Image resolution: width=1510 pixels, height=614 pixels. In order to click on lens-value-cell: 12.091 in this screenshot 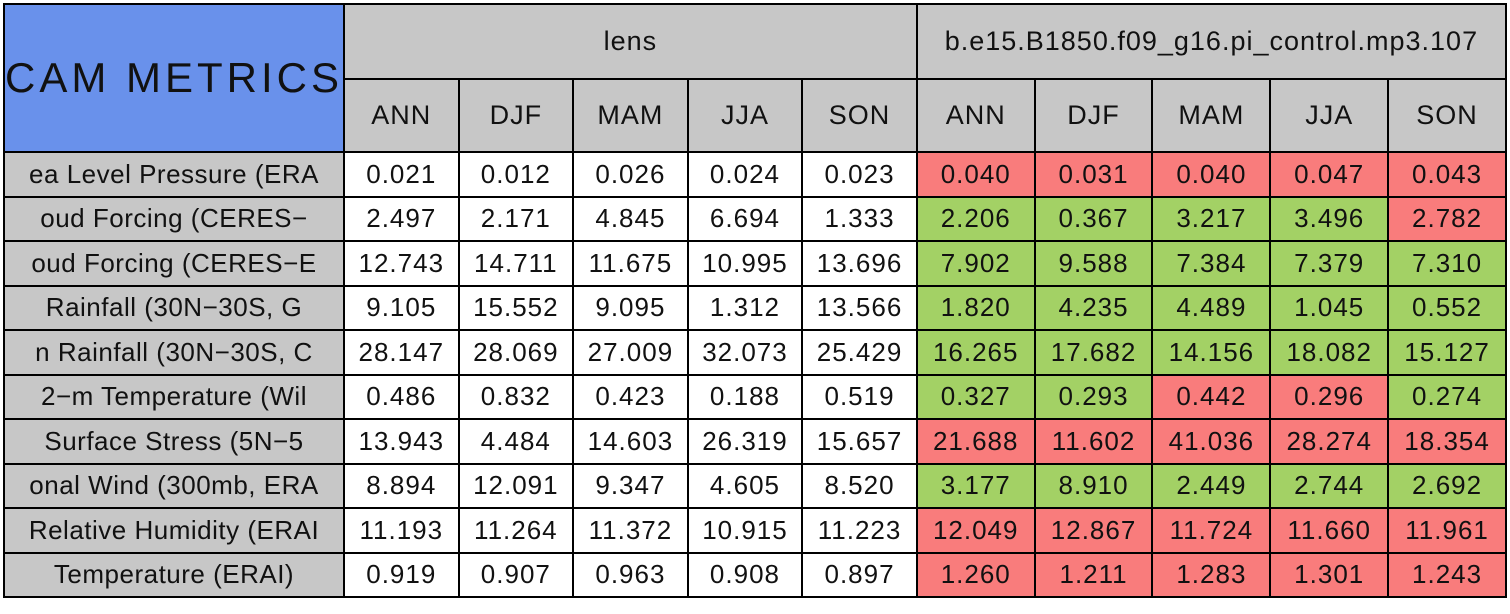, I will do `click(516, 485)`.